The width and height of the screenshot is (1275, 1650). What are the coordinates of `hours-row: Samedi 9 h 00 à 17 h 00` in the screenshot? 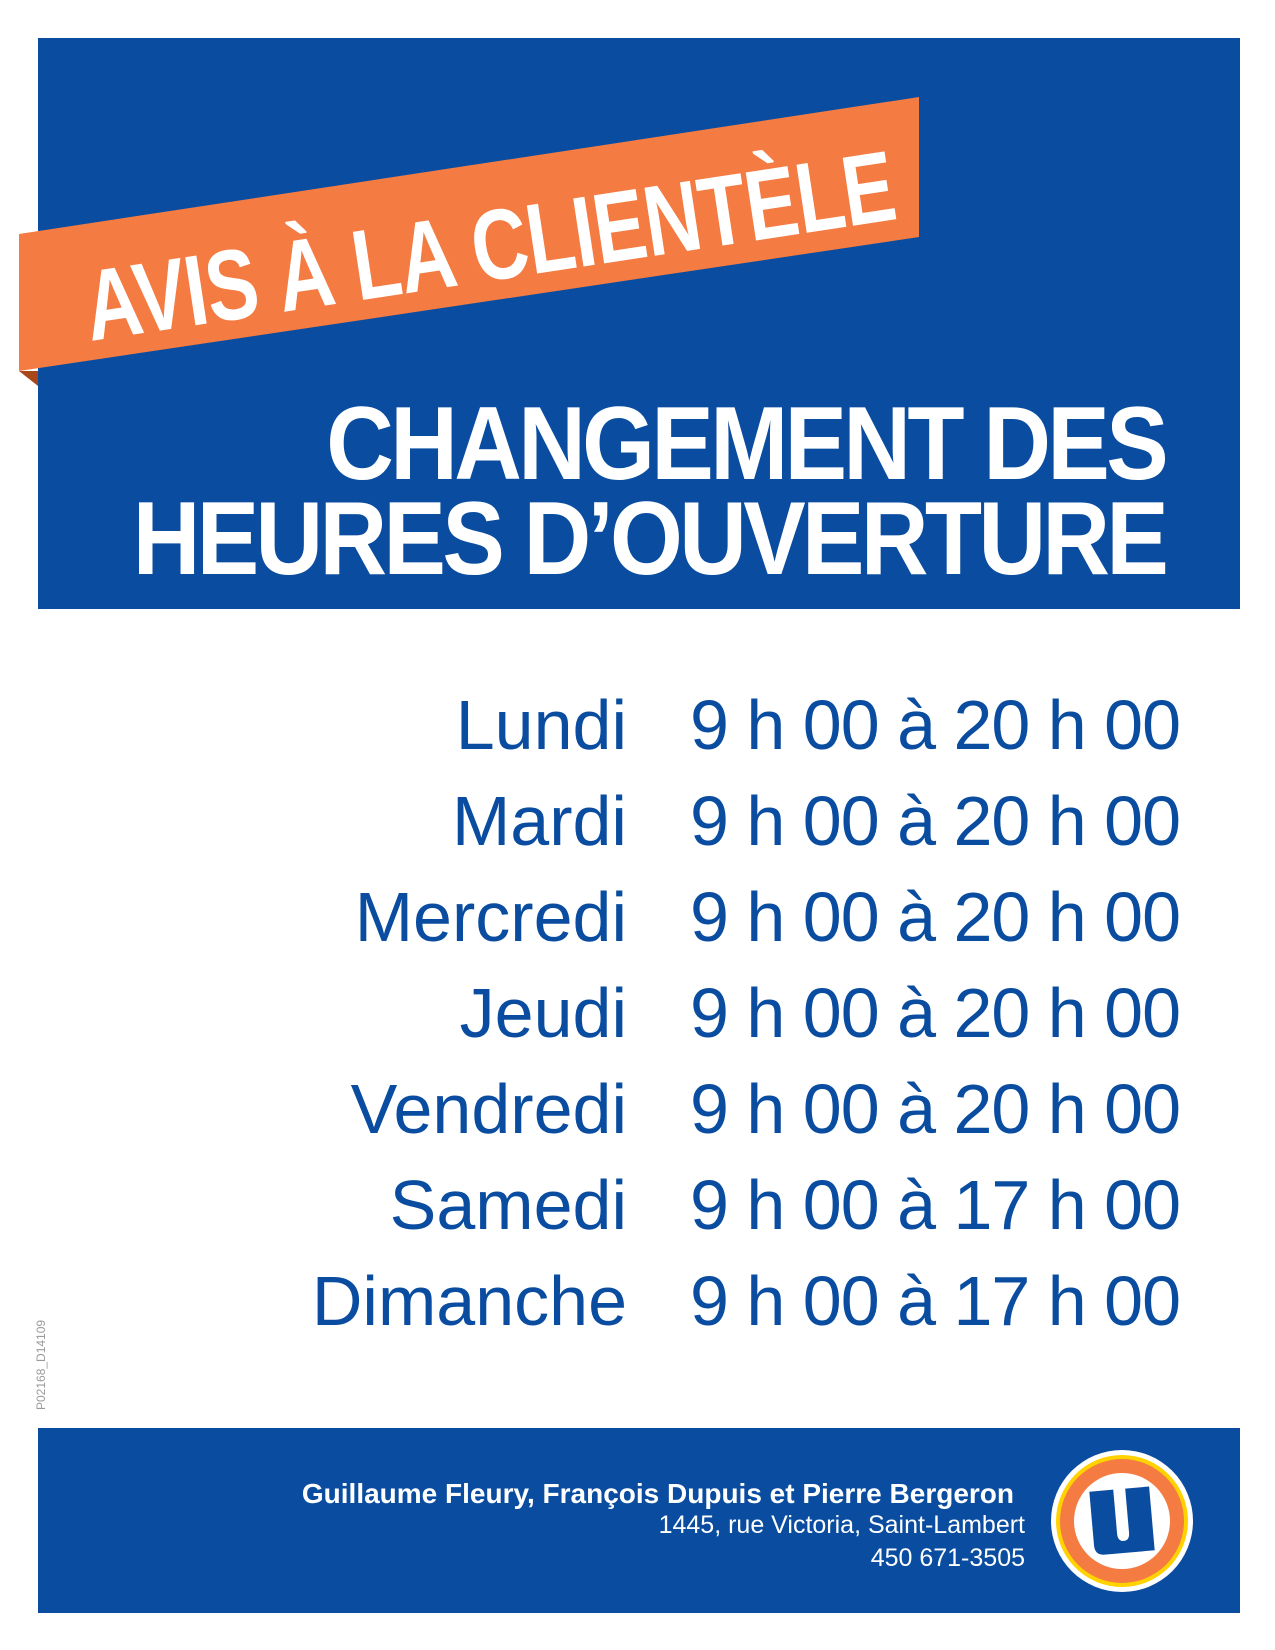 It's located at (637, 1205).